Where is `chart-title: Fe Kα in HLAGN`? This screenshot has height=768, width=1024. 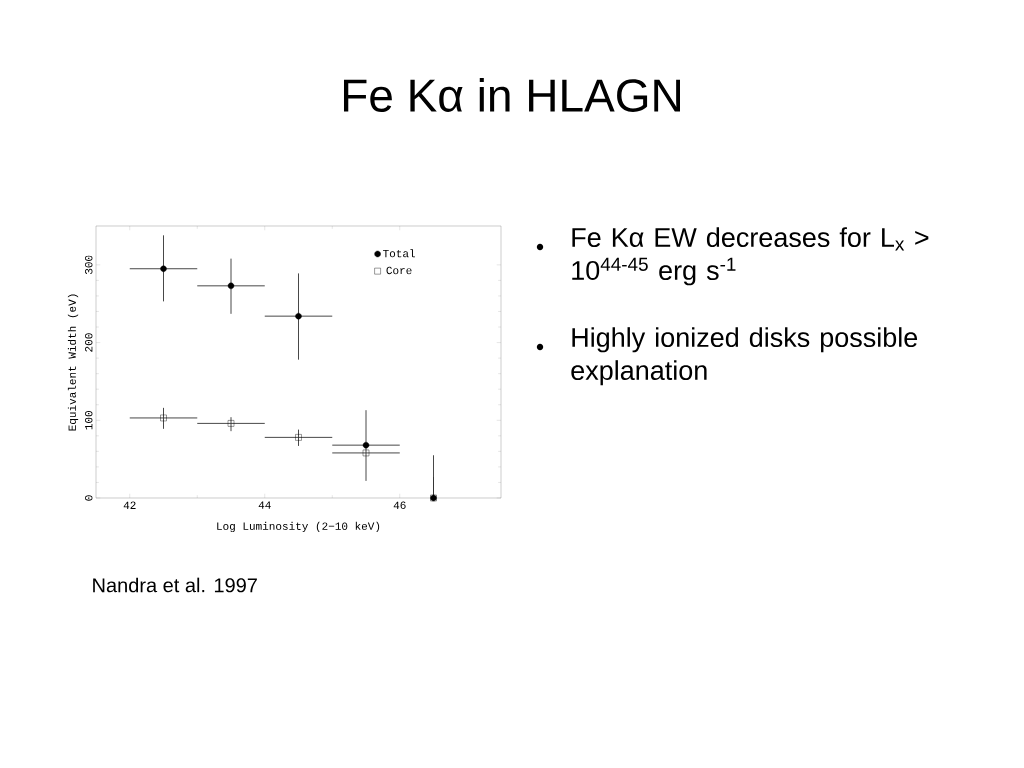 chart-title: Fe Kα in HLAGN is located at coordinates (511, 95).